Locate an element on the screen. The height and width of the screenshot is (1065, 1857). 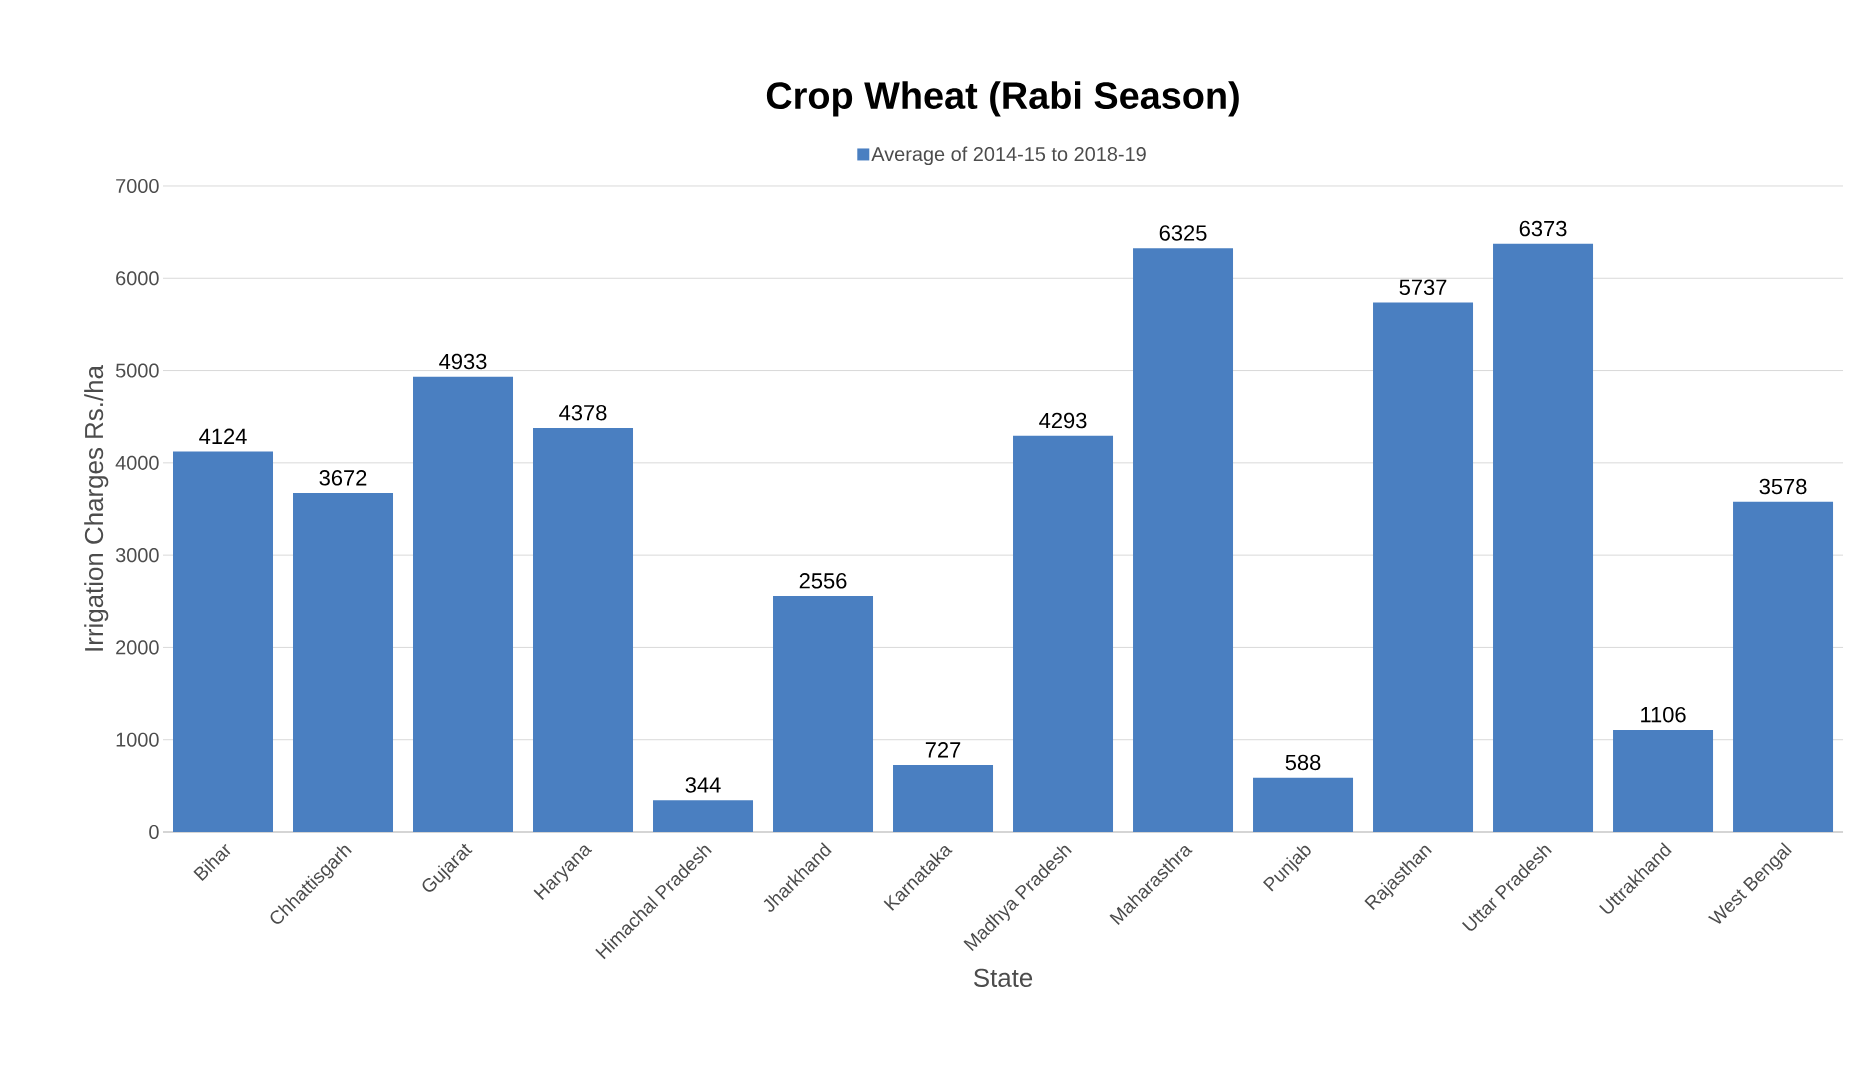
y-tick-label: 4000 is located at coordinates (137, 462).